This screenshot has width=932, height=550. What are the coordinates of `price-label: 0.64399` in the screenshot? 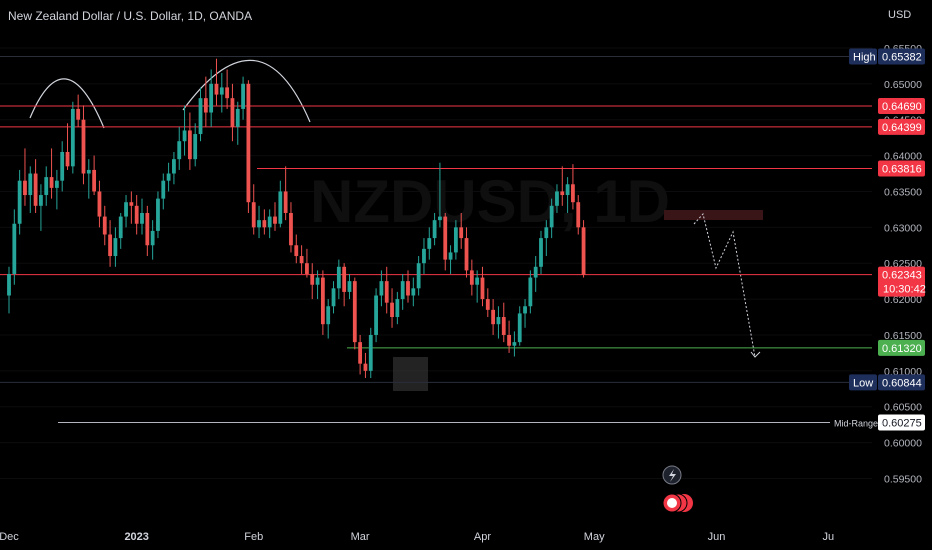 It's located at (901, 126).